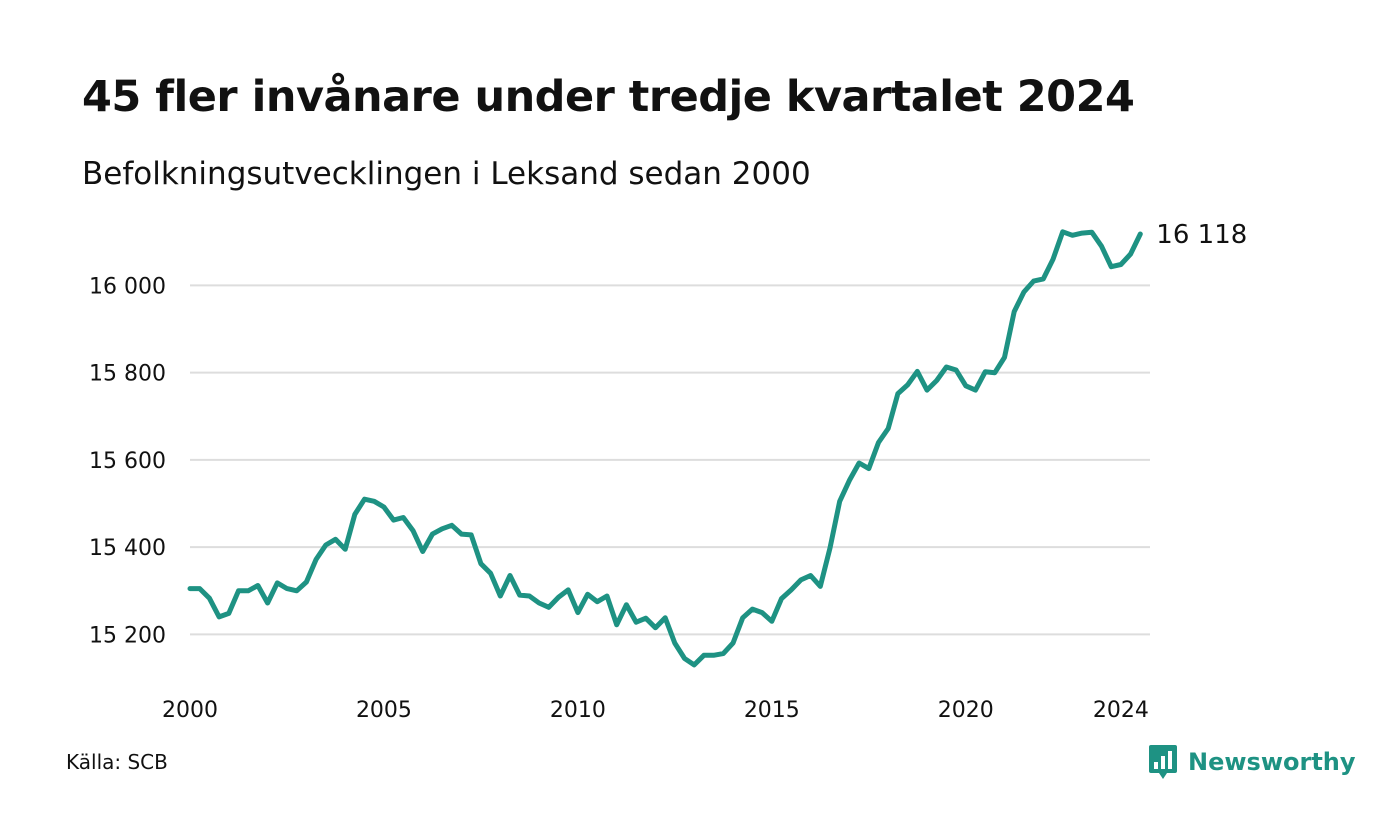 The image size is (1400, 840). Describe the element at coordinates (190, 710) in the screenshot. I see `x-tick-label: 2000` at that location.